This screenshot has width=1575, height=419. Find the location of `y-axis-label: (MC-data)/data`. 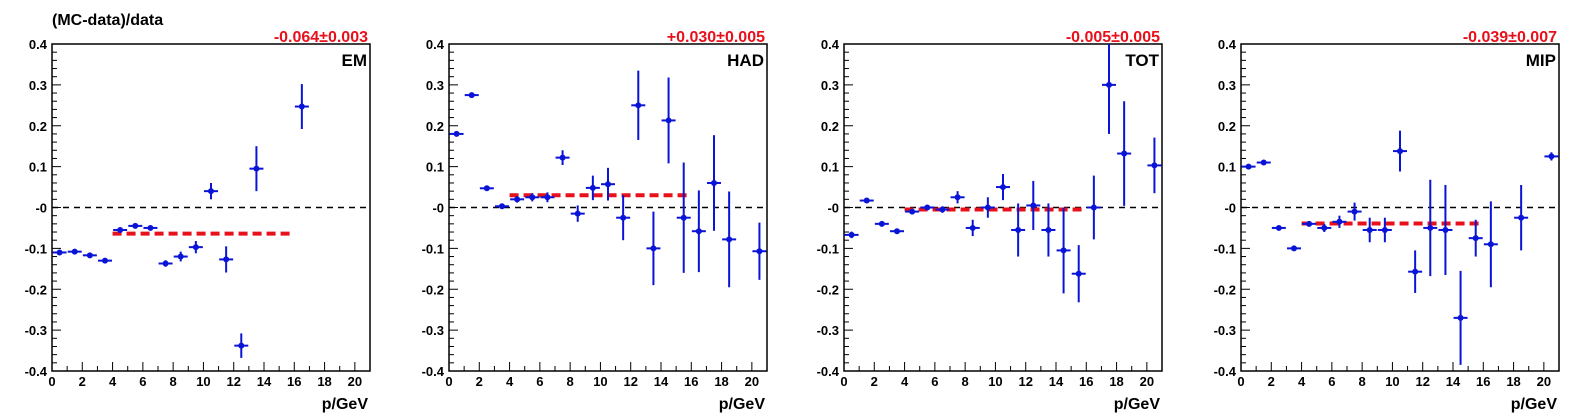

y-axis-label: (MC-data)/data is located at coordinates (107, 20).